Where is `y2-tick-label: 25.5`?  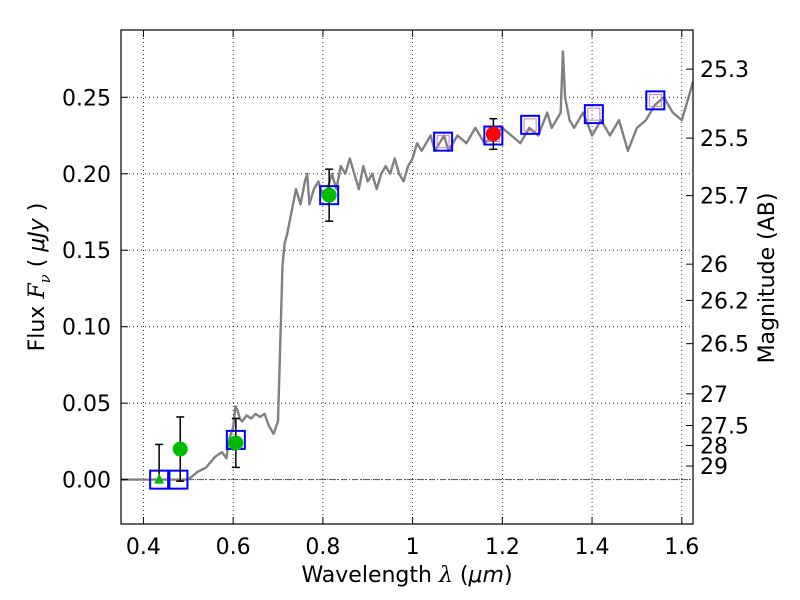
y2-tick-label: 25.5 is located at coordinates (724, 139).